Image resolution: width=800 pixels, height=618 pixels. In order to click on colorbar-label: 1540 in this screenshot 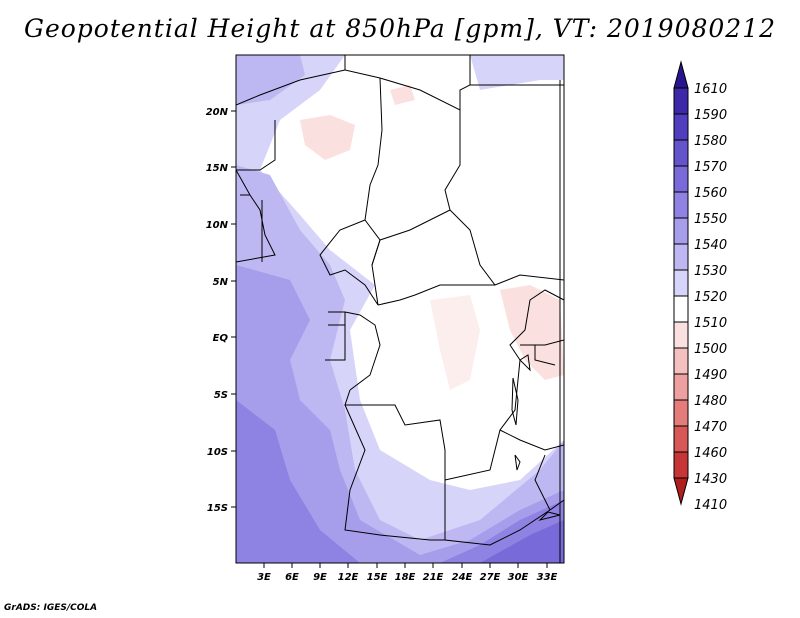, I will do `click(710, 245)`.